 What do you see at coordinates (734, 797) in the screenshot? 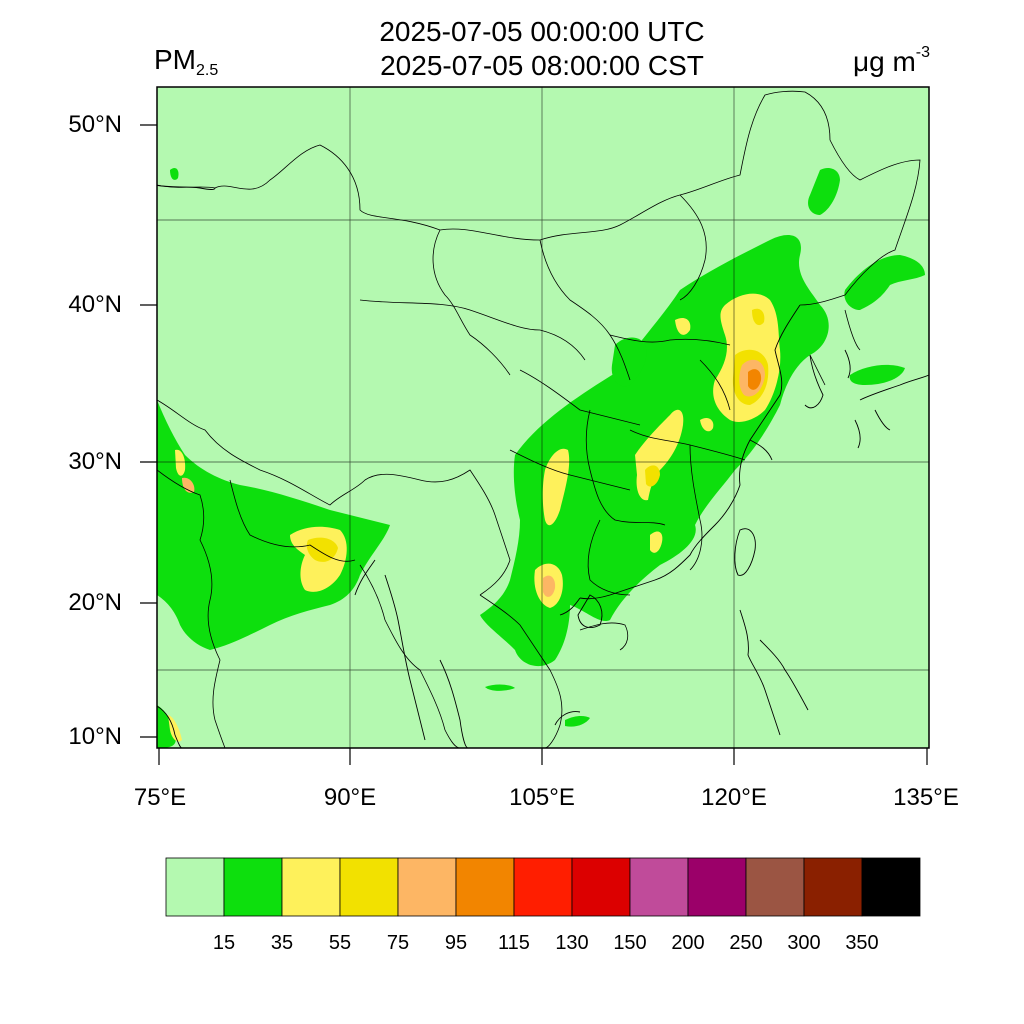
I see `lon-label-120: 120°E` at bounding box center [734, 797].